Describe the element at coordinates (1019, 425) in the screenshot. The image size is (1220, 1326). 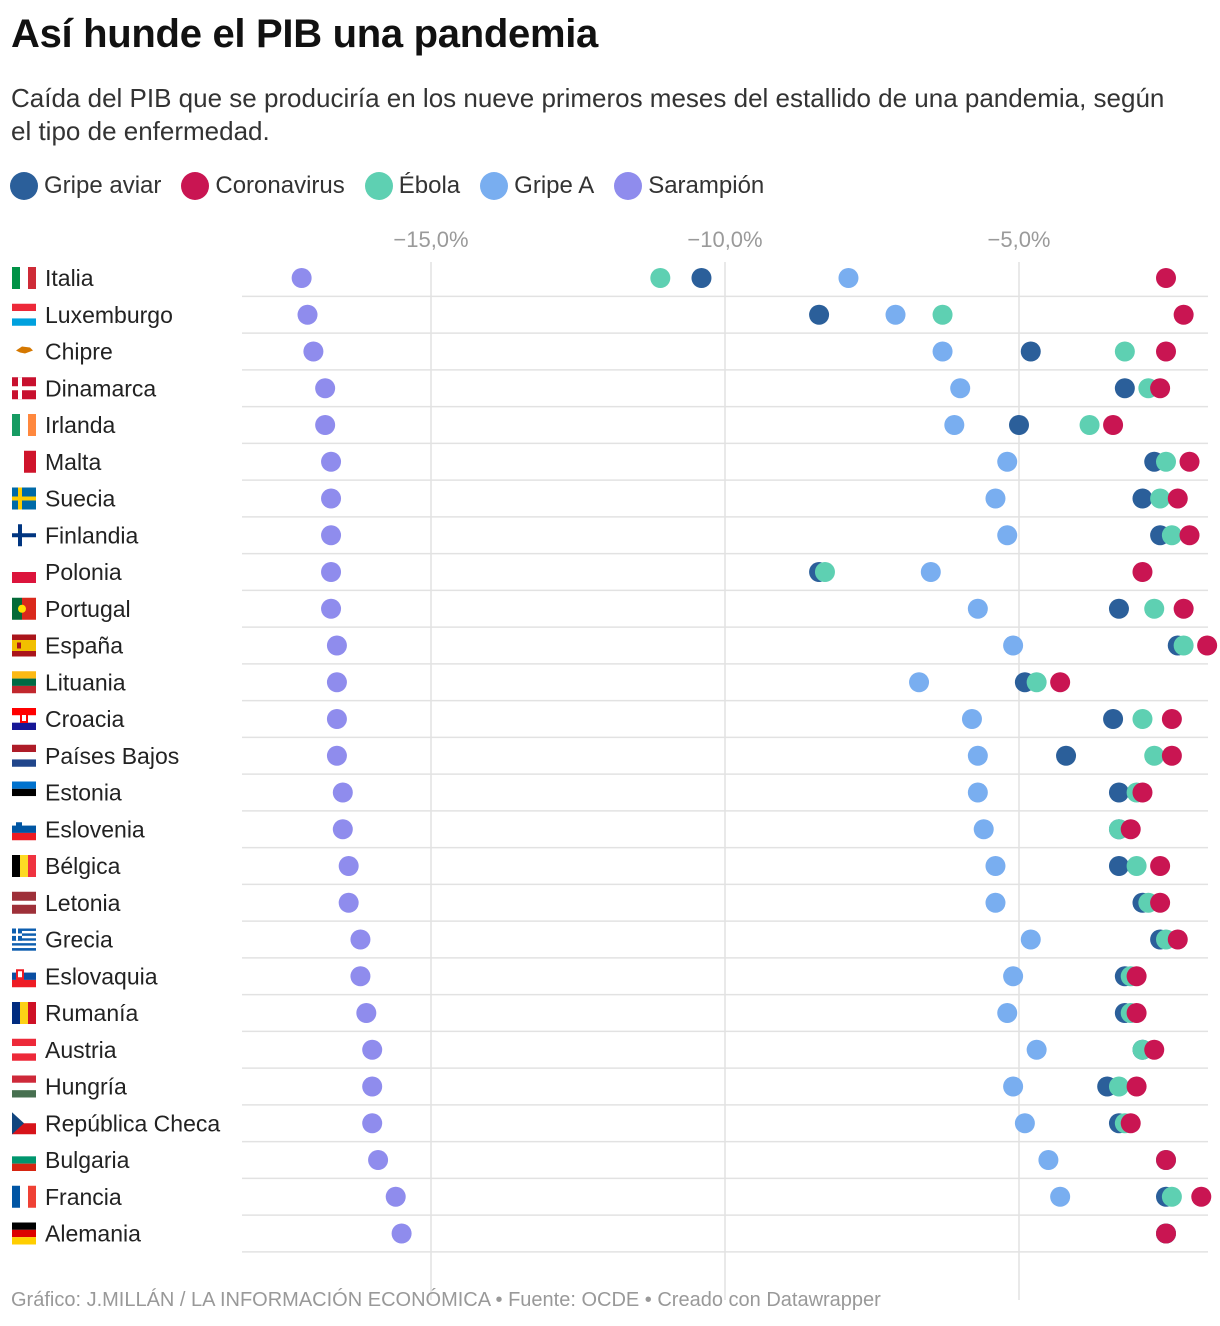
I see `dot-gripe-aviar-irlanda` at that location.